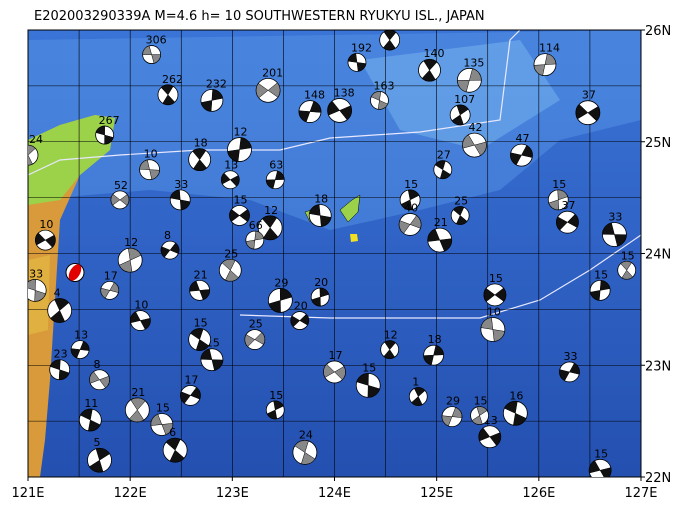  Describe the element at coordinates (130, 493) in the screenshot. I see `lon-label: 122E` at that location.